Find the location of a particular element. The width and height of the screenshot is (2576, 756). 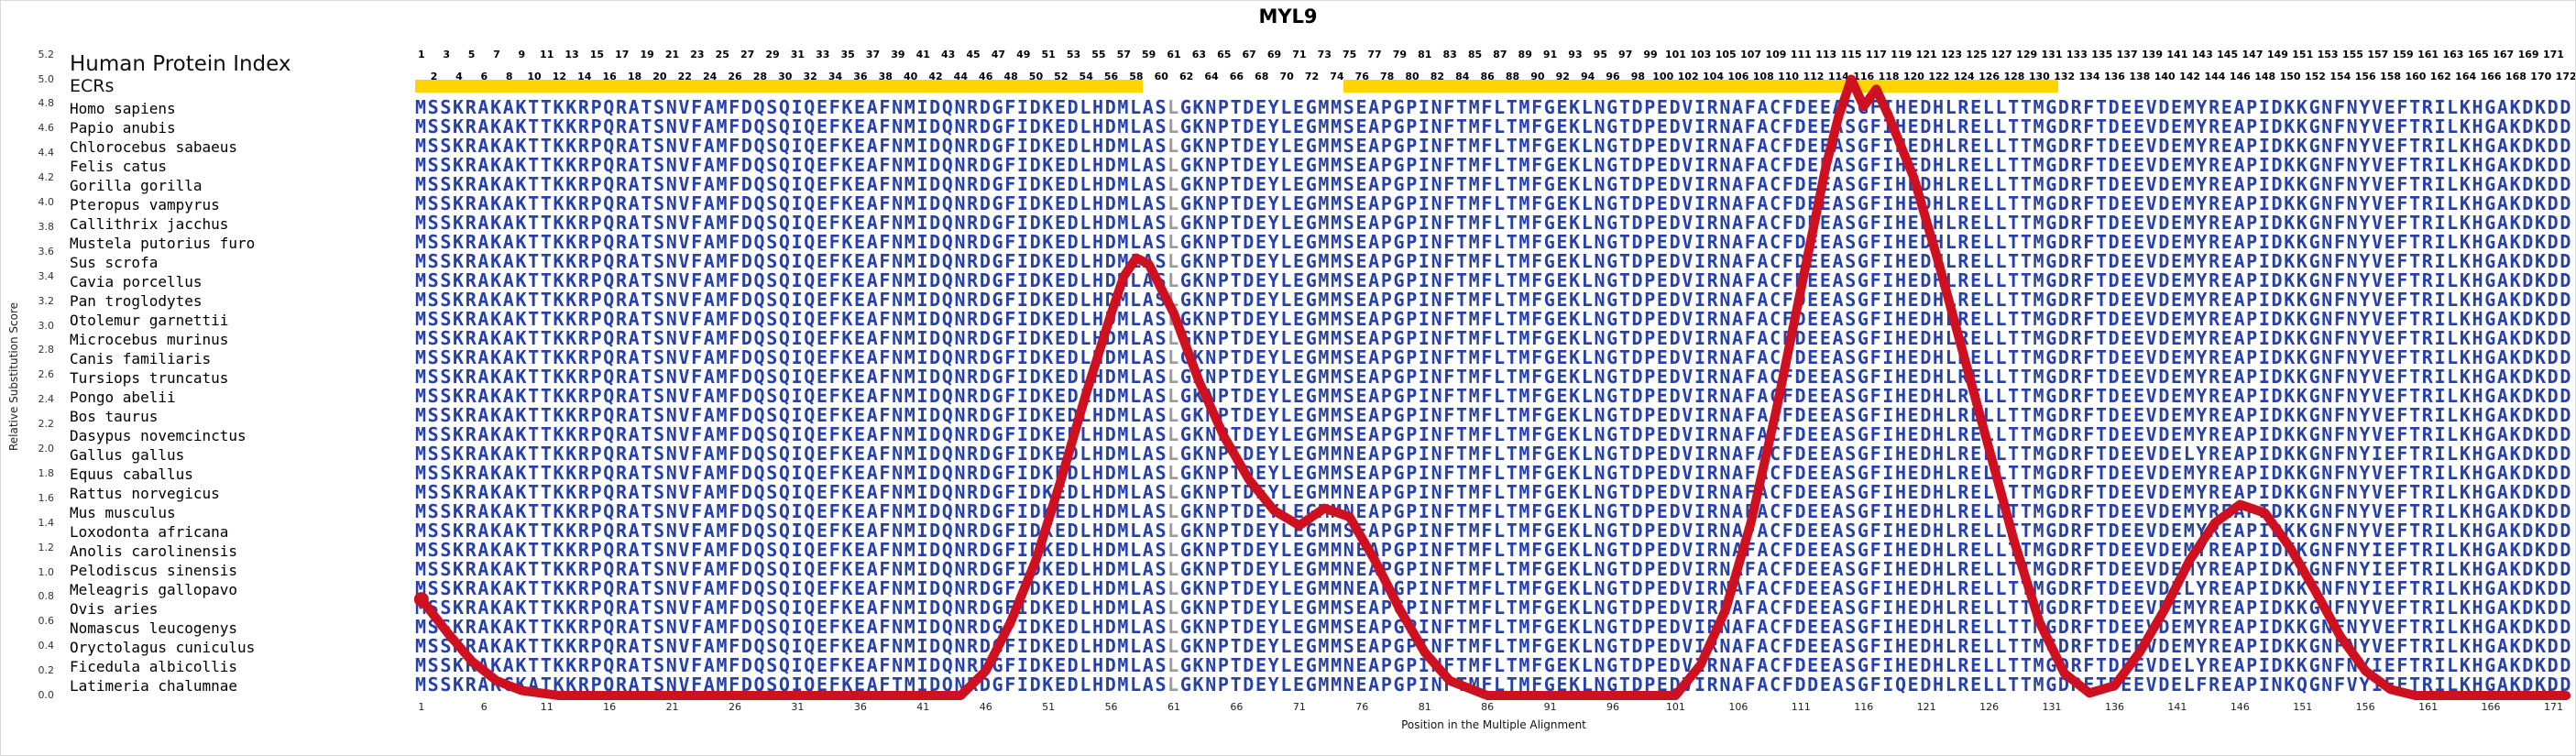

position-number: 81 is located at coordinates (1425, 54).